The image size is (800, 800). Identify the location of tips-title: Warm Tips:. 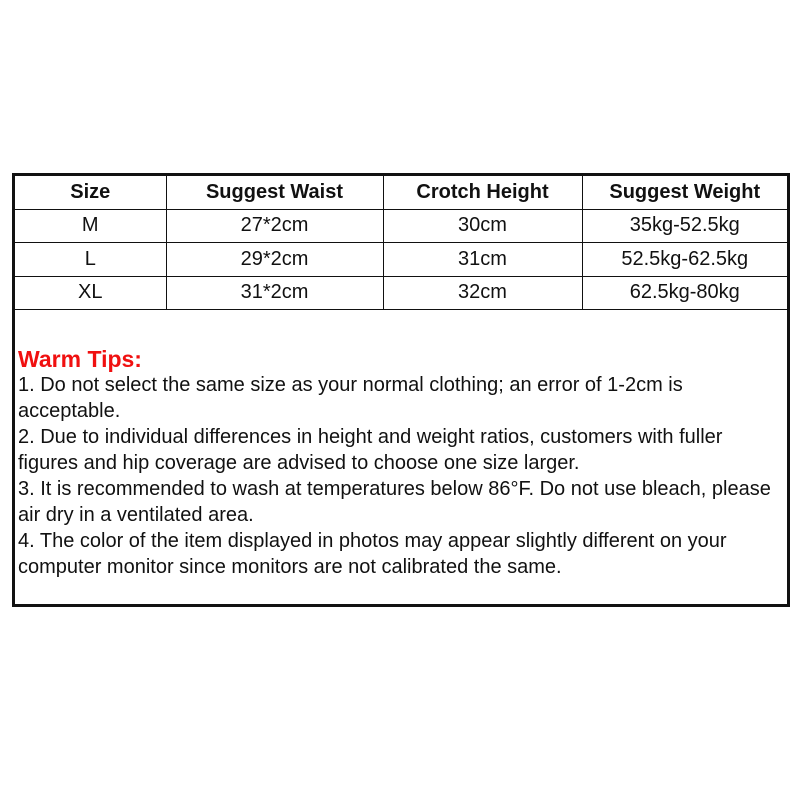
(80, 359).